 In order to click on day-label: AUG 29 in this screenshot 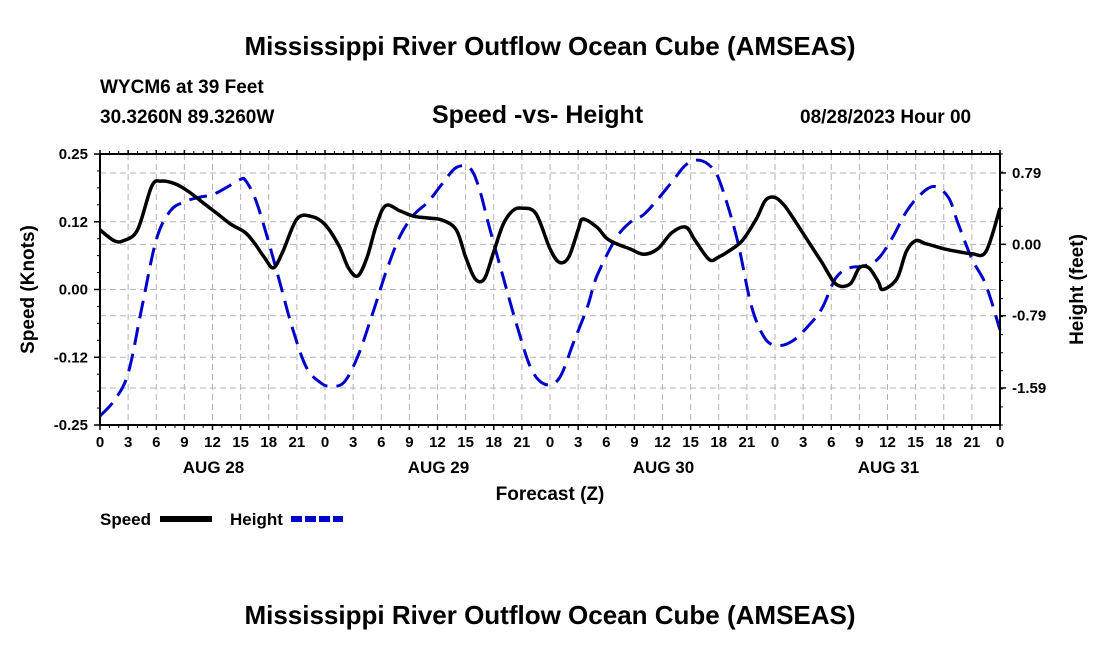, I will do `click(438, 467)`.